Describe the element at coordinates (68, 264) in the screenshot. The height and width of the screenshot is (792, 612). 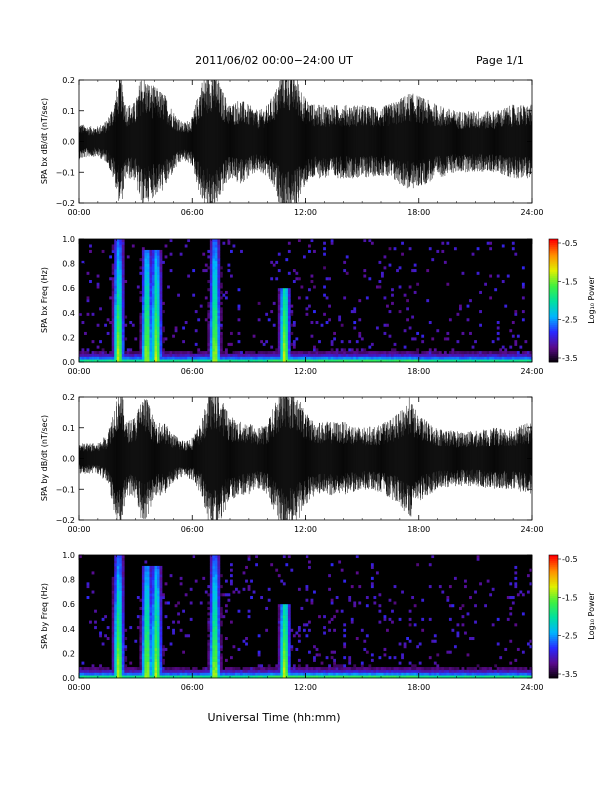
I see `p1-ytick-label: 0.8` at that location.